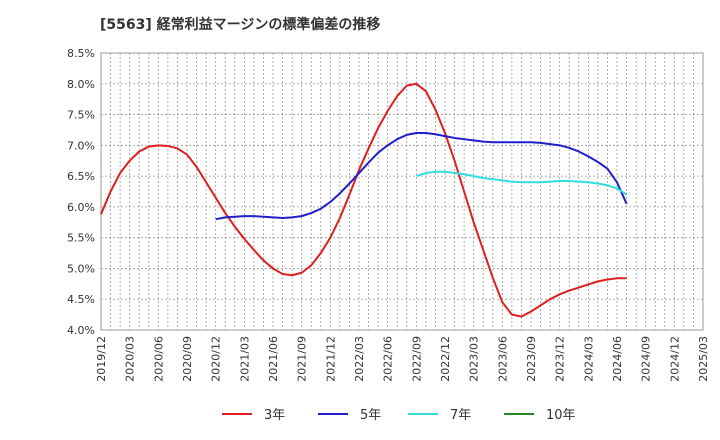 Image resolution: width=720 pixels, height=440 pixels. What do you see at coordinates (560, 359) in the screenshot?
I see `x-tick-label: 2023/12` at bounding box center [560, 359].